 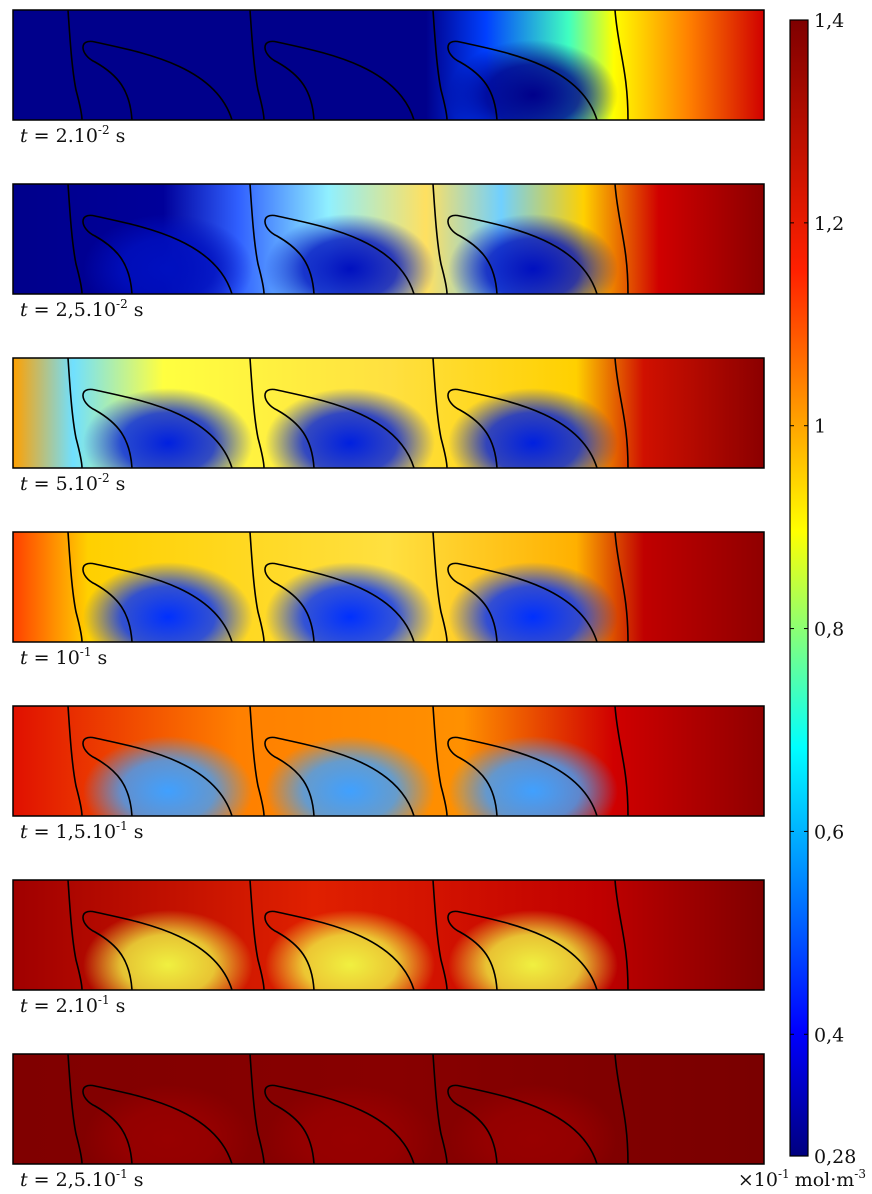 I want to click on time-value: = 10, so click(x=57, y=658).